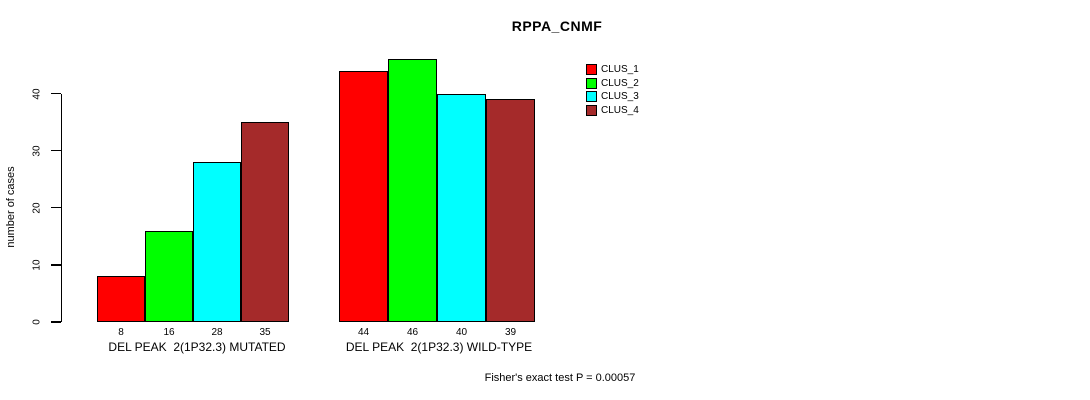 This screenshot has height=400, width=1090. Describe the element at coordinates (591, 83) in the screenshot. I see `legend-swatch-clus-2-icon` at that location.